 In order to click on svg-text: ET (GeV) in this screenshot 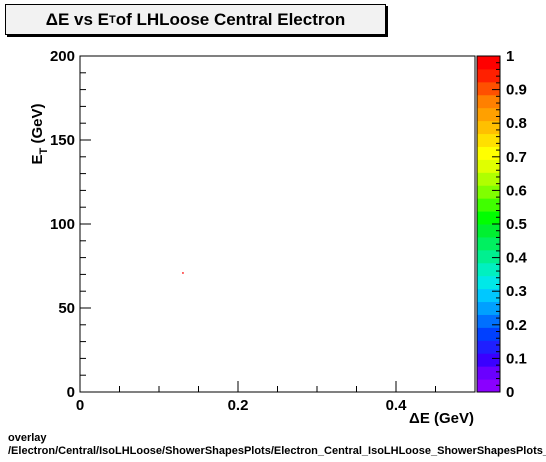, I will do `click(39, 134)`.